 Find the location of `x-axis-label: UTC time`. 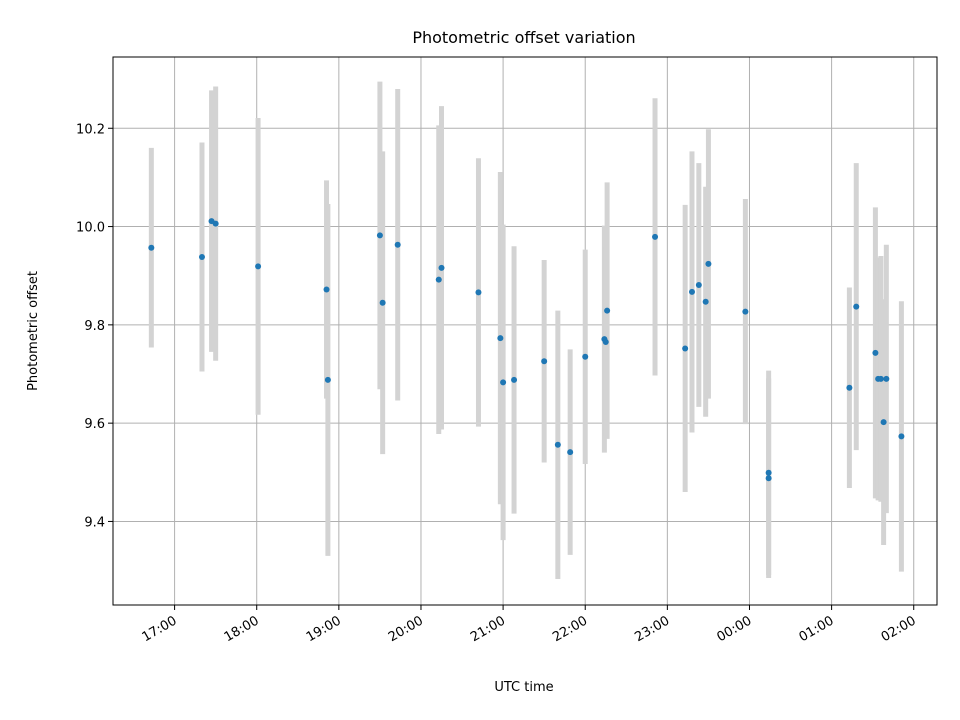

x-axis-label: UTC time is located at coordinates (523, 687).